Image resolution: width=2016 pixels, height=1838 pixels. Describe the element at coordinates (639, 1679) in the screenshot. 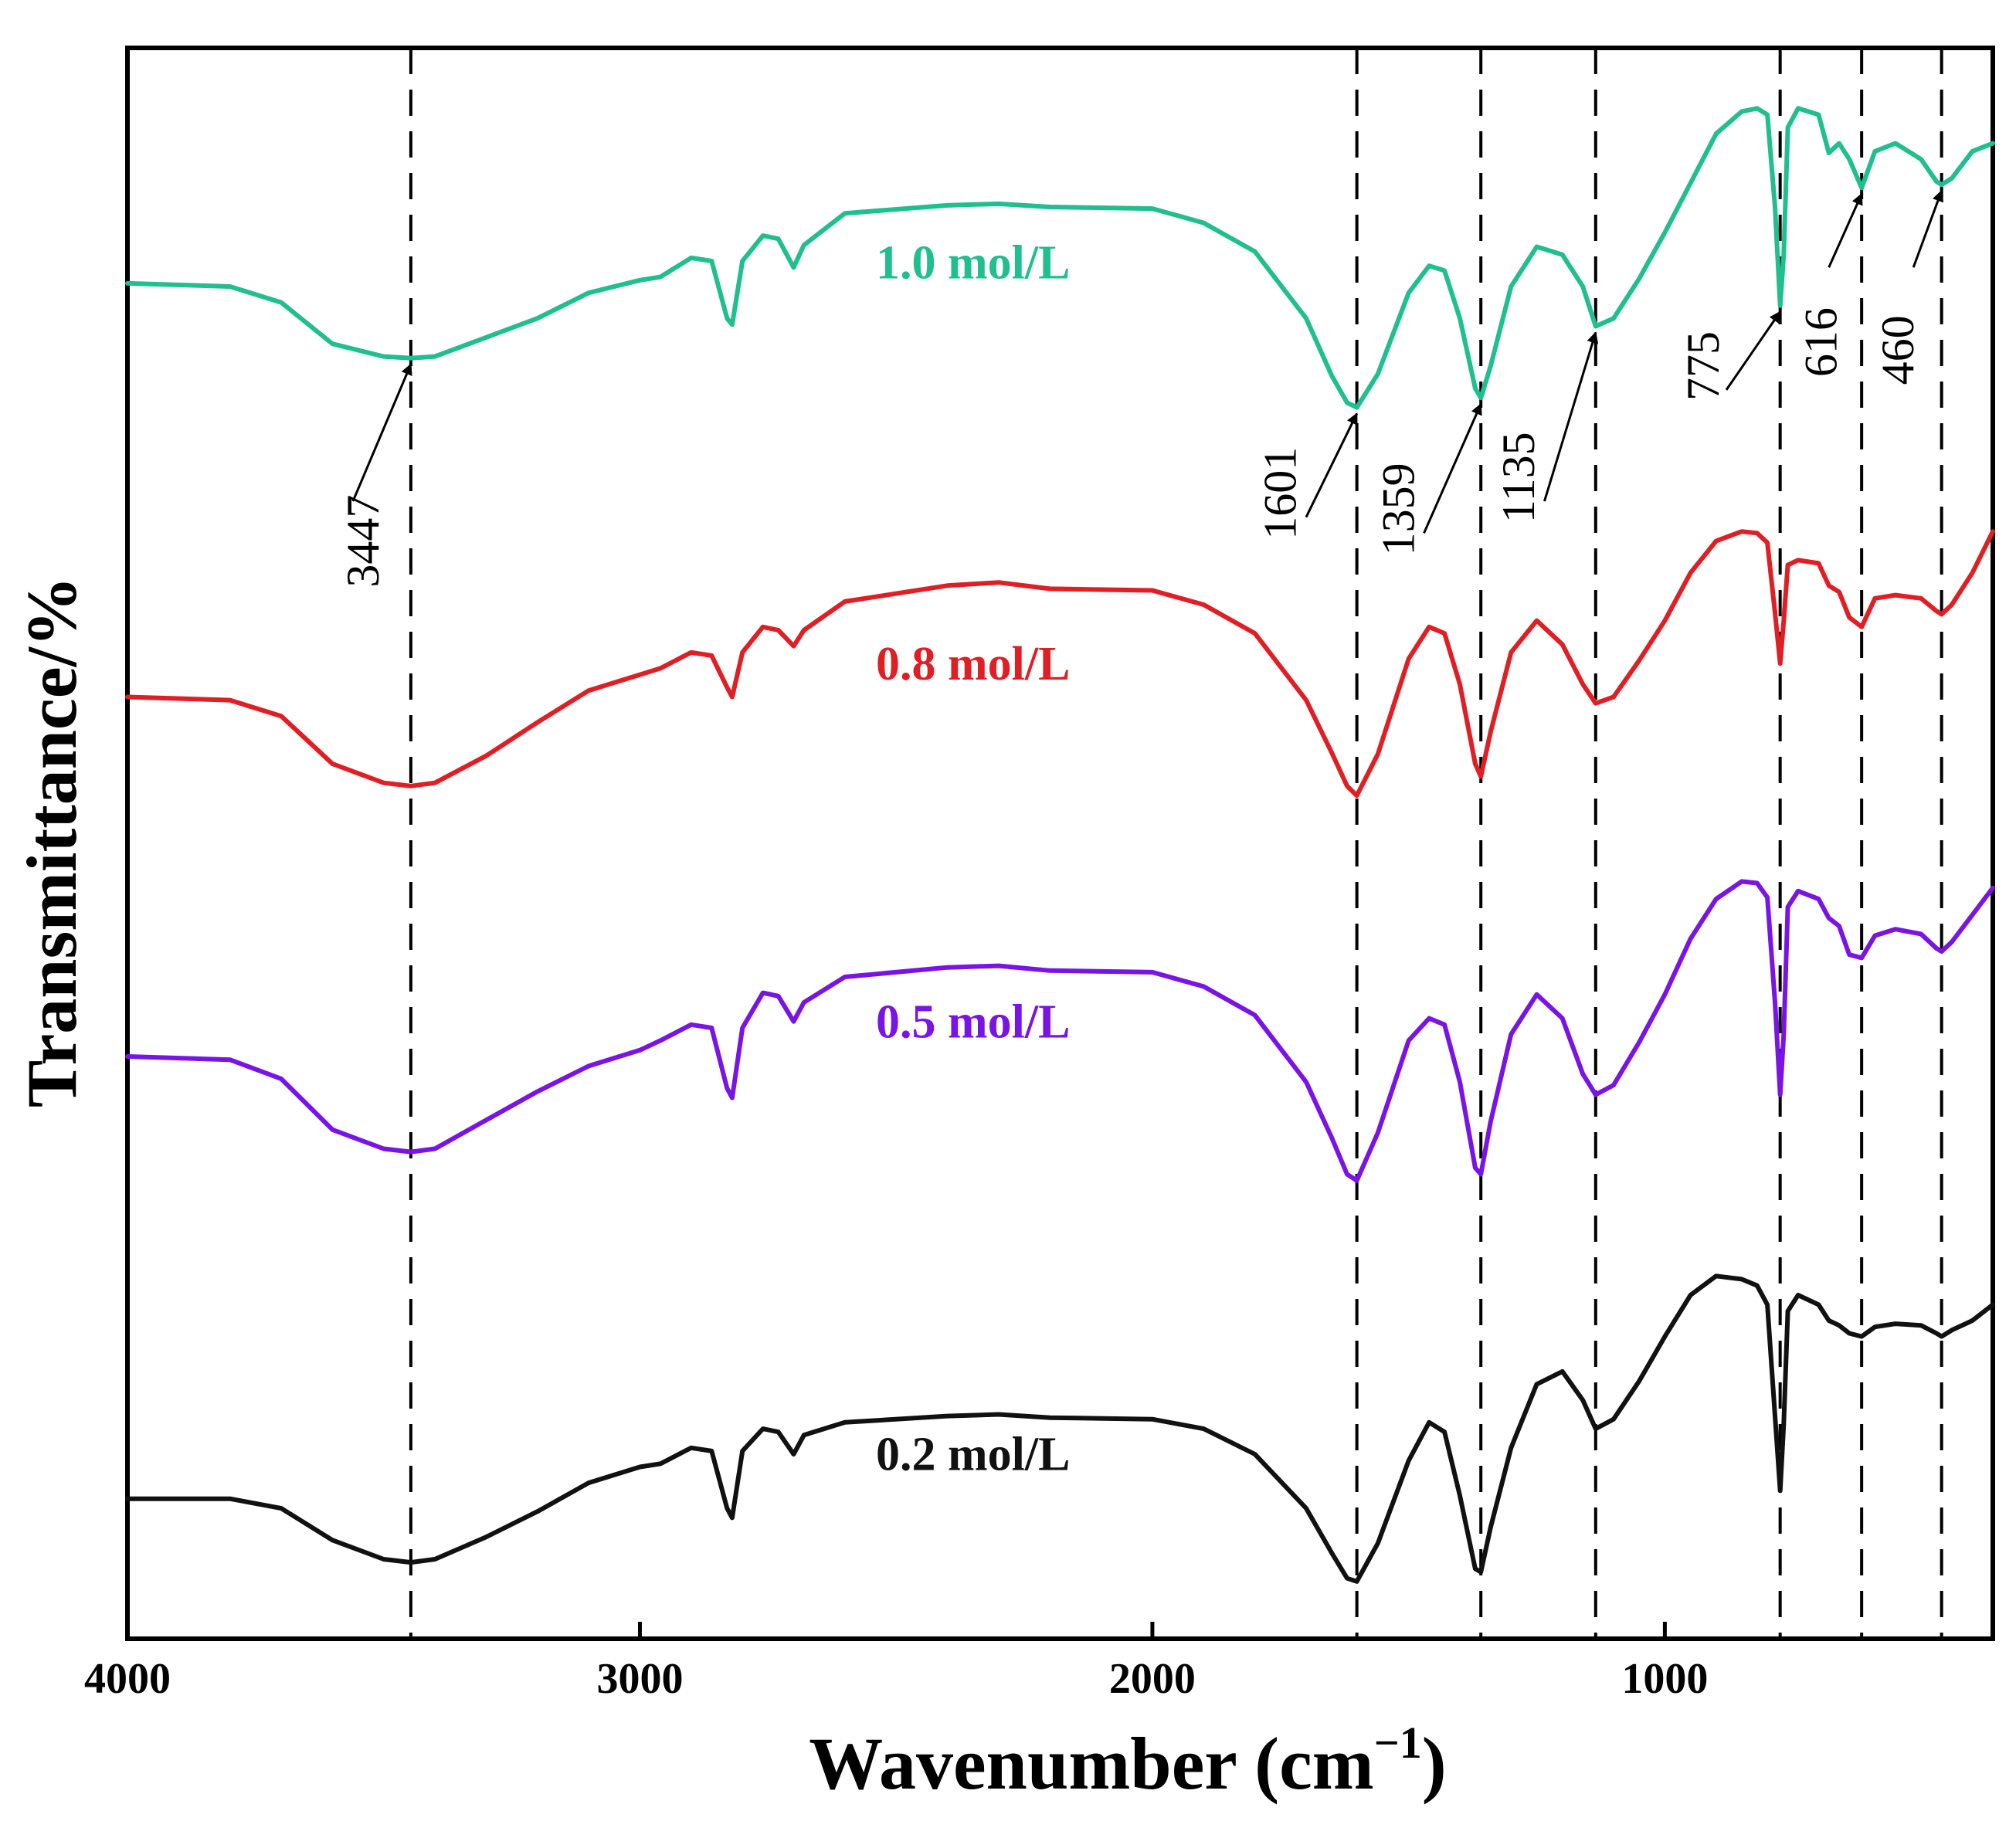

I see `x-tick-label-3000: 3000` at that location.